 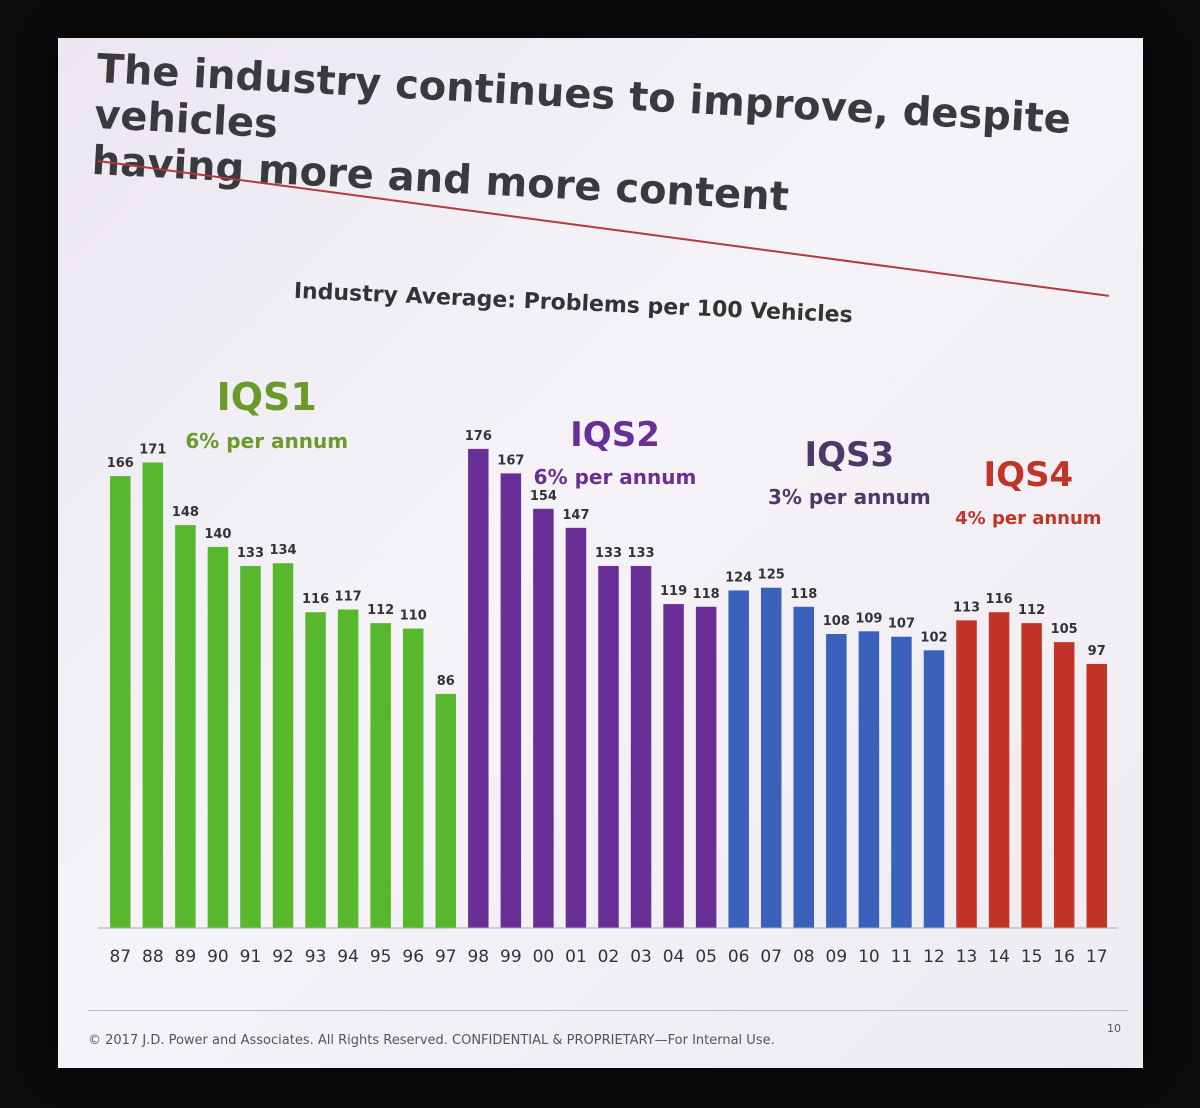 I want to click on value-label-94: 117, so click(x=348, y=597).